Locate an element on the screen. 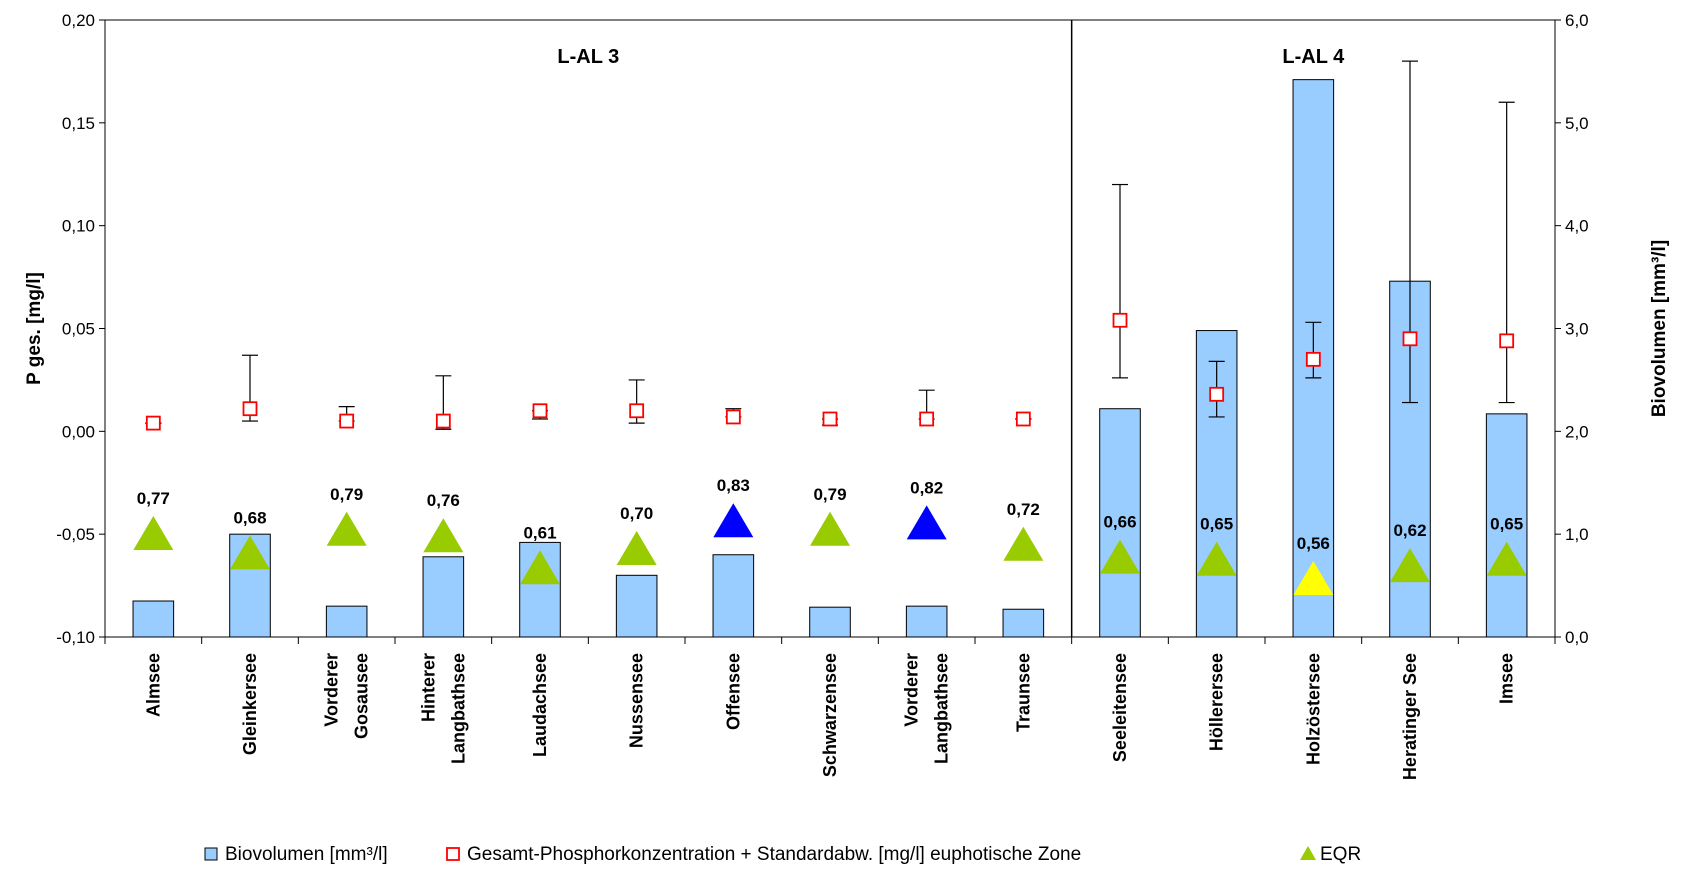  category-label-line: Seeleitensee is located at coordinates (1120, 707).